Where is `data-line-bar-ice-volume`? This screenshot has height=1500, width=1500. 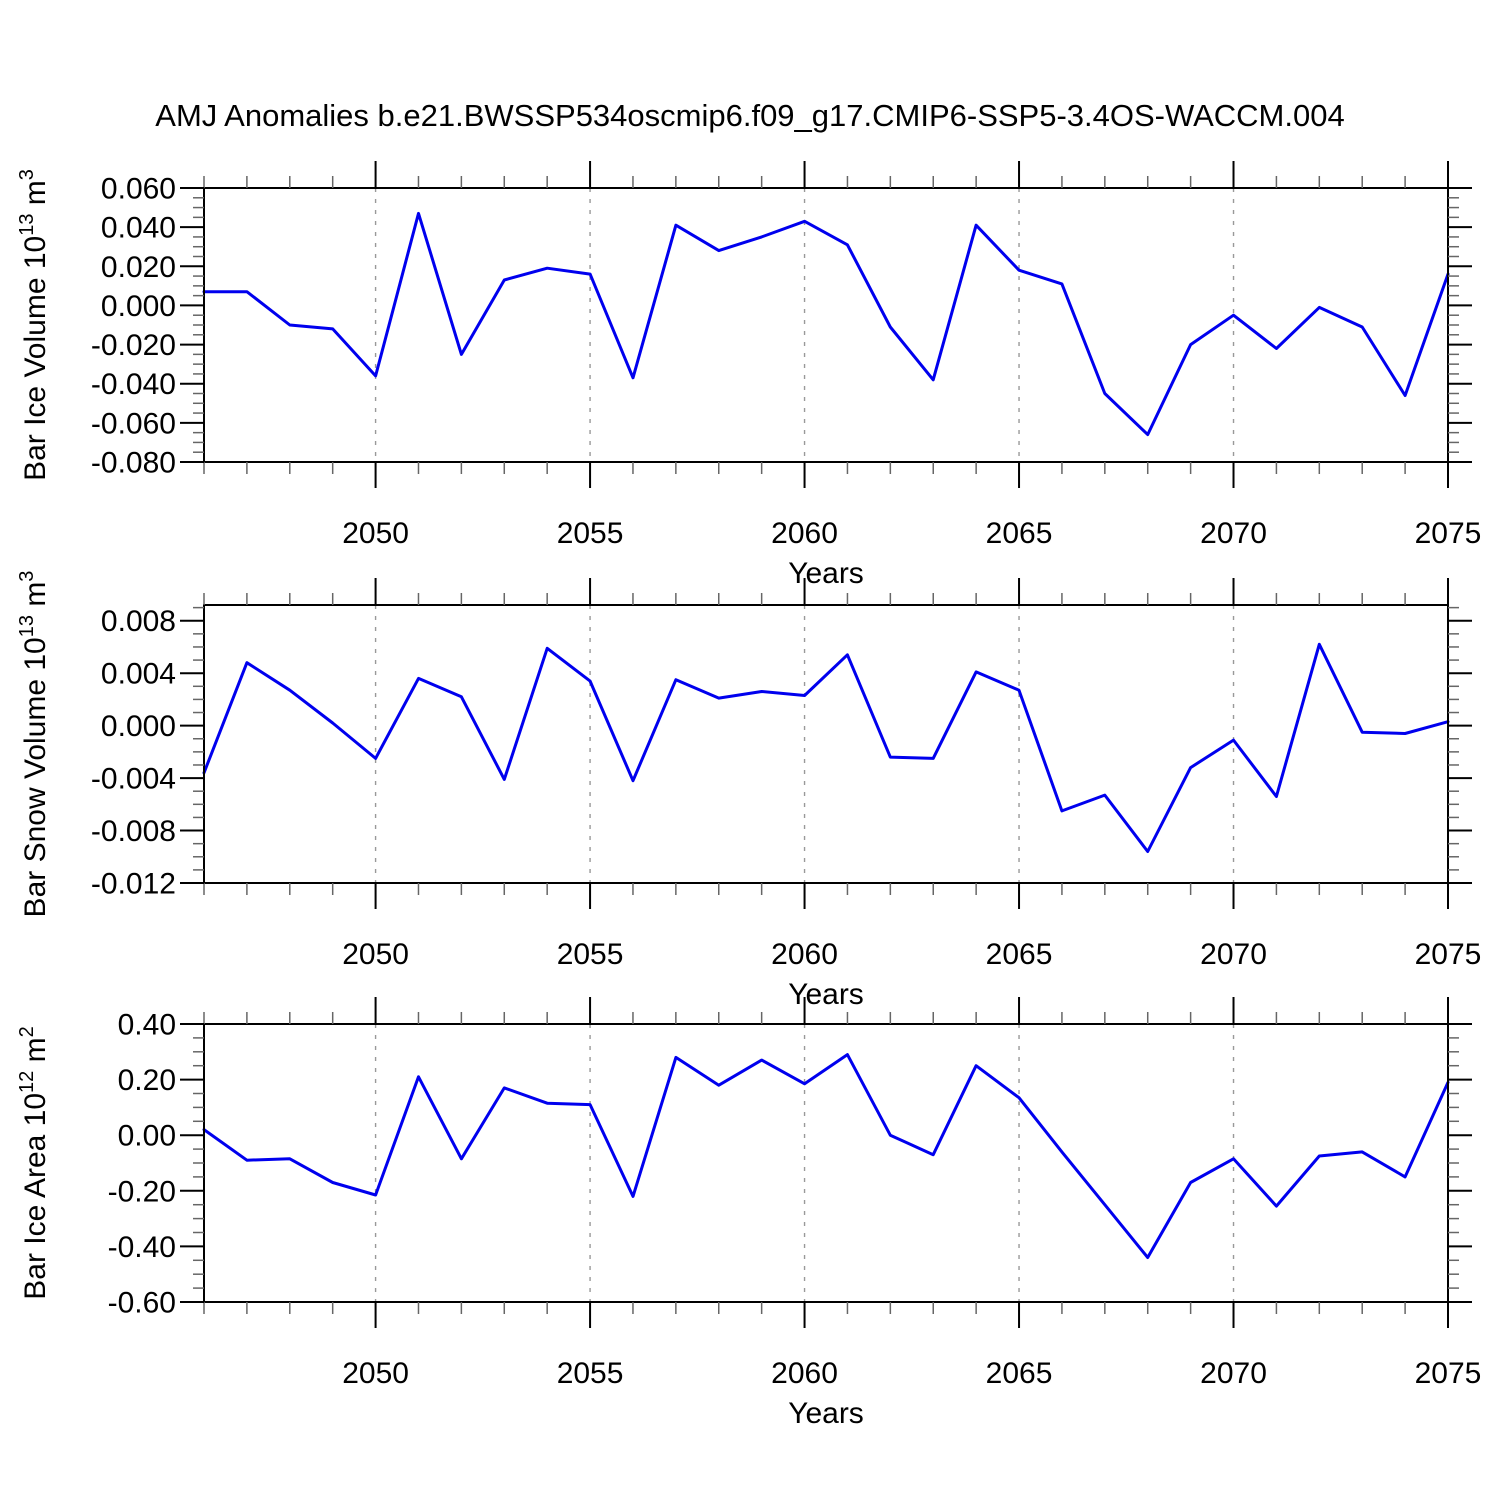
data-line-bar-ice-volume is located at coordinates (826, 324).